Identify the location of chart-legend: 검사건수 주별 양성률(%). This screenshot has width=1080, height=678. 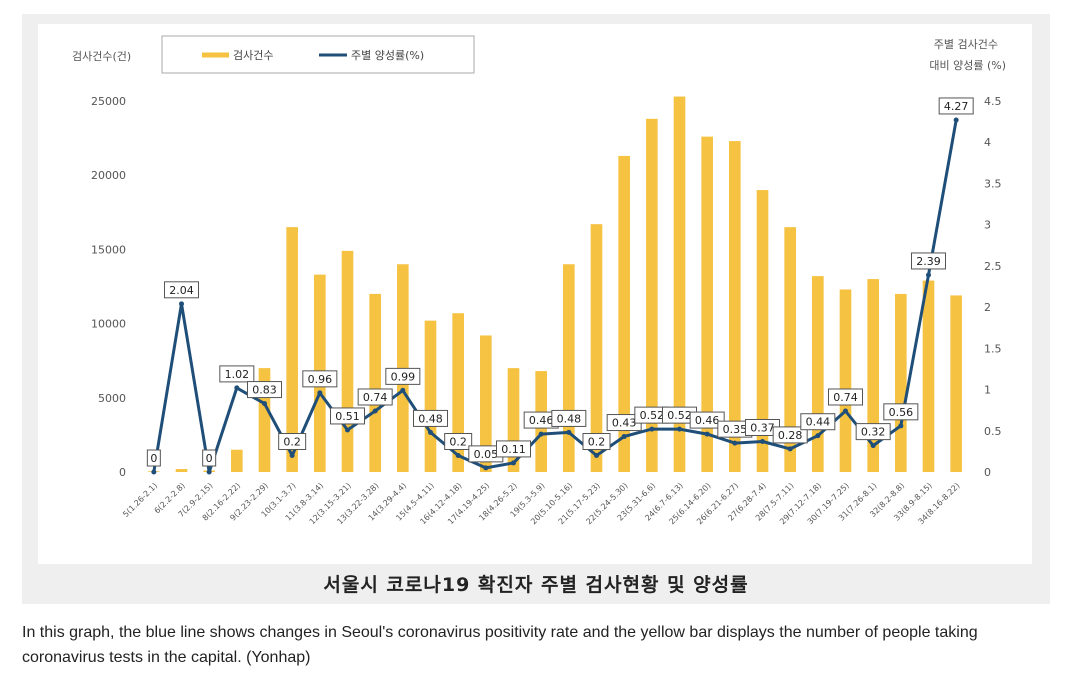
(318, 54).